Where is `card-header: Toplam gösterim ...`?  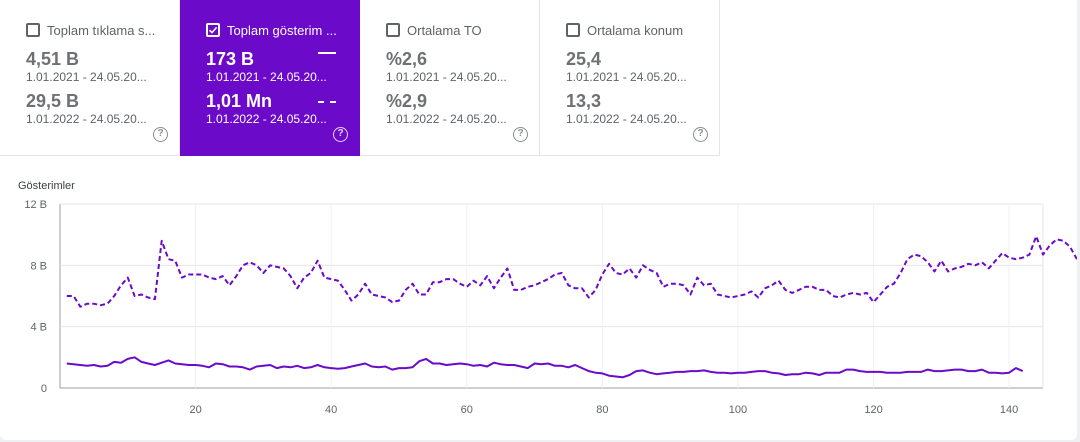 card-header: Toplam gösterim ... is located at coordinates (282, 30).